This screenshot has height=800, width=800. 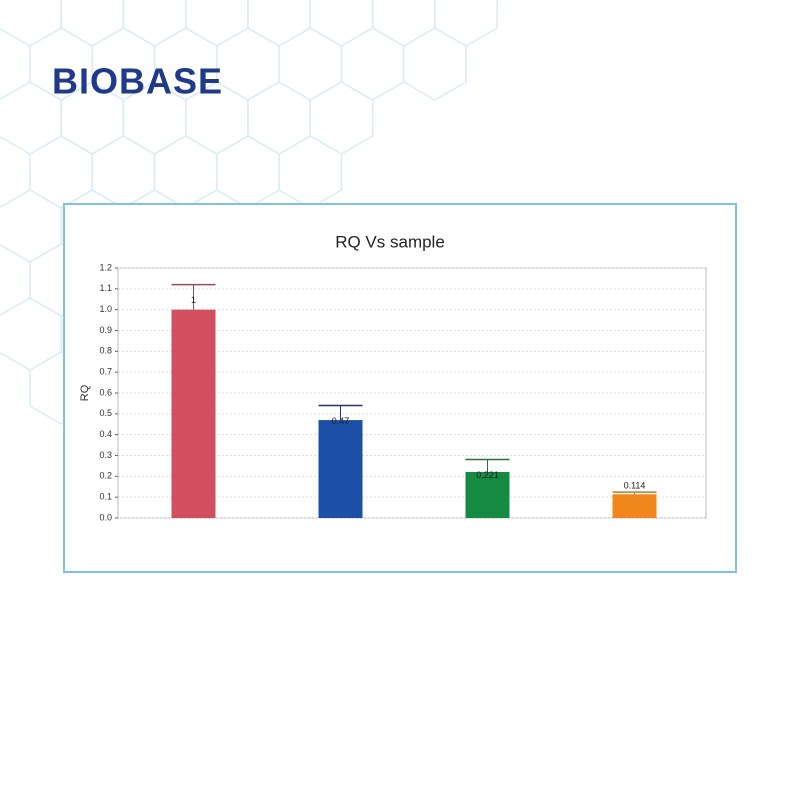 What do you see at coordinates (105, 434) in the screenshot?
I see `y-tick-label: 0.4` at bounding box center [105, 434].